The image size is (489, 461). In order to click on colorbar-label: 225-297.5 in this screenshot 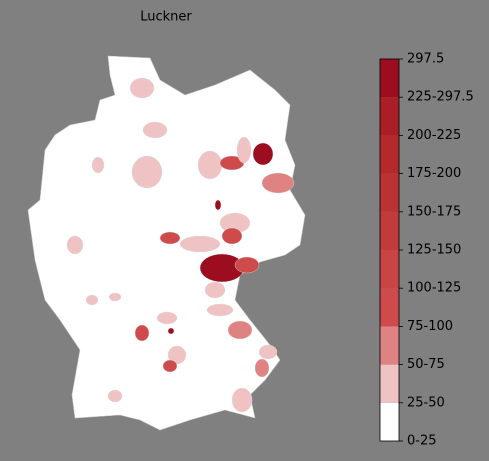, I will do `click(440, 97)`.